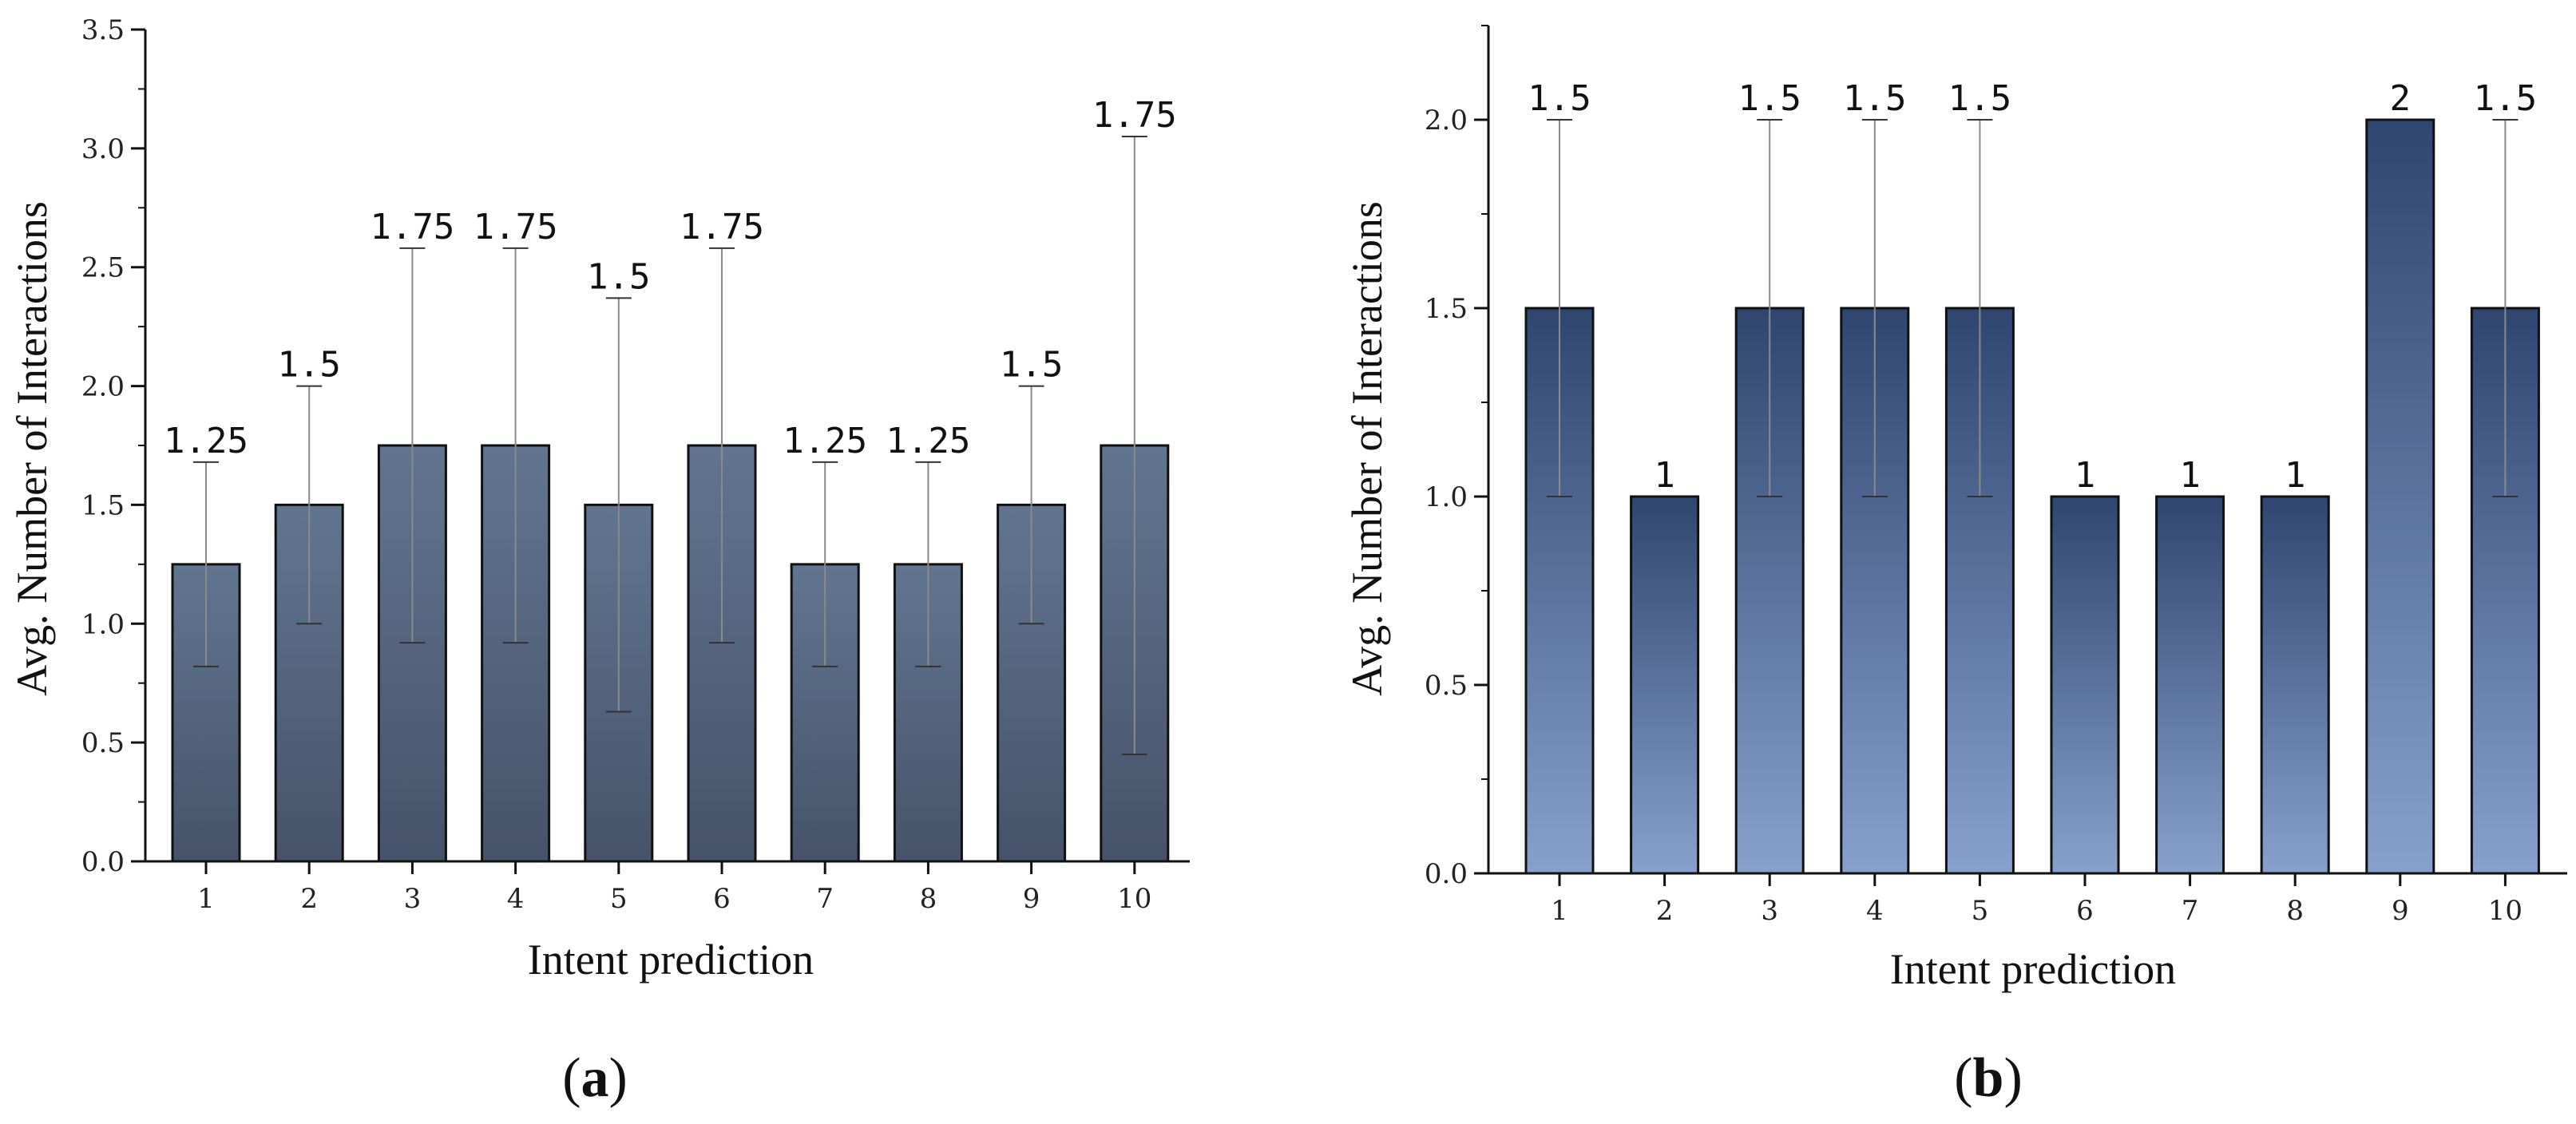 Image resolution: width=2576 pixels, height=1124 pixels. Describe the element at coordinates (103, 624) in the screenshot. I see `y-tick-label-a: 1.0` at that location.